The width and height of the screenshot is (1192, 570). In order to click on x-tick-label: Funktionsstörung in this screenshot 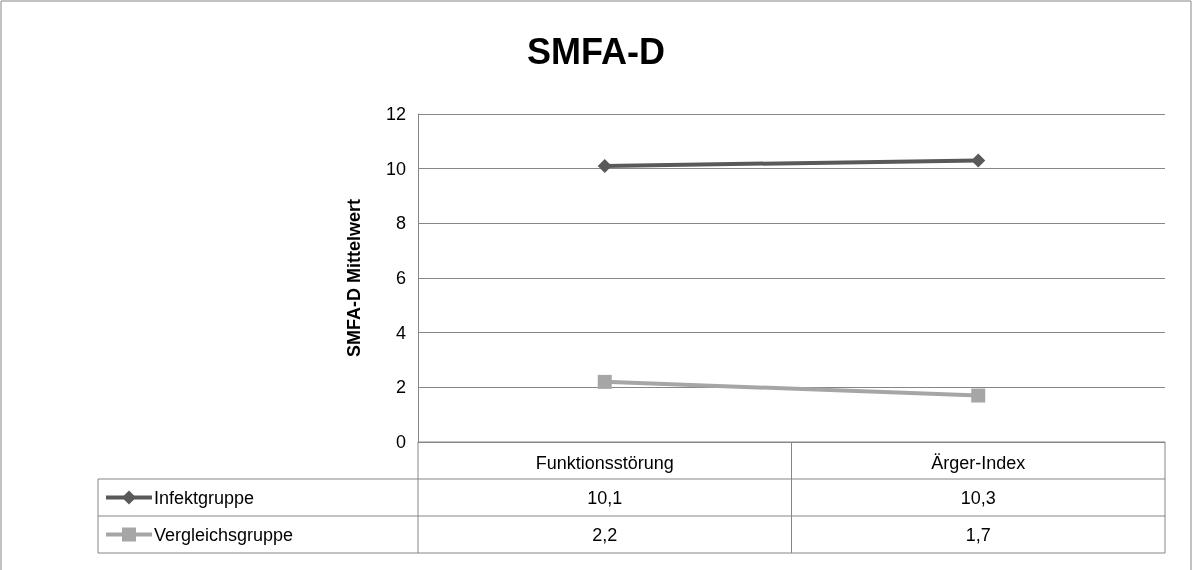, I will do `click(604, 463)`.